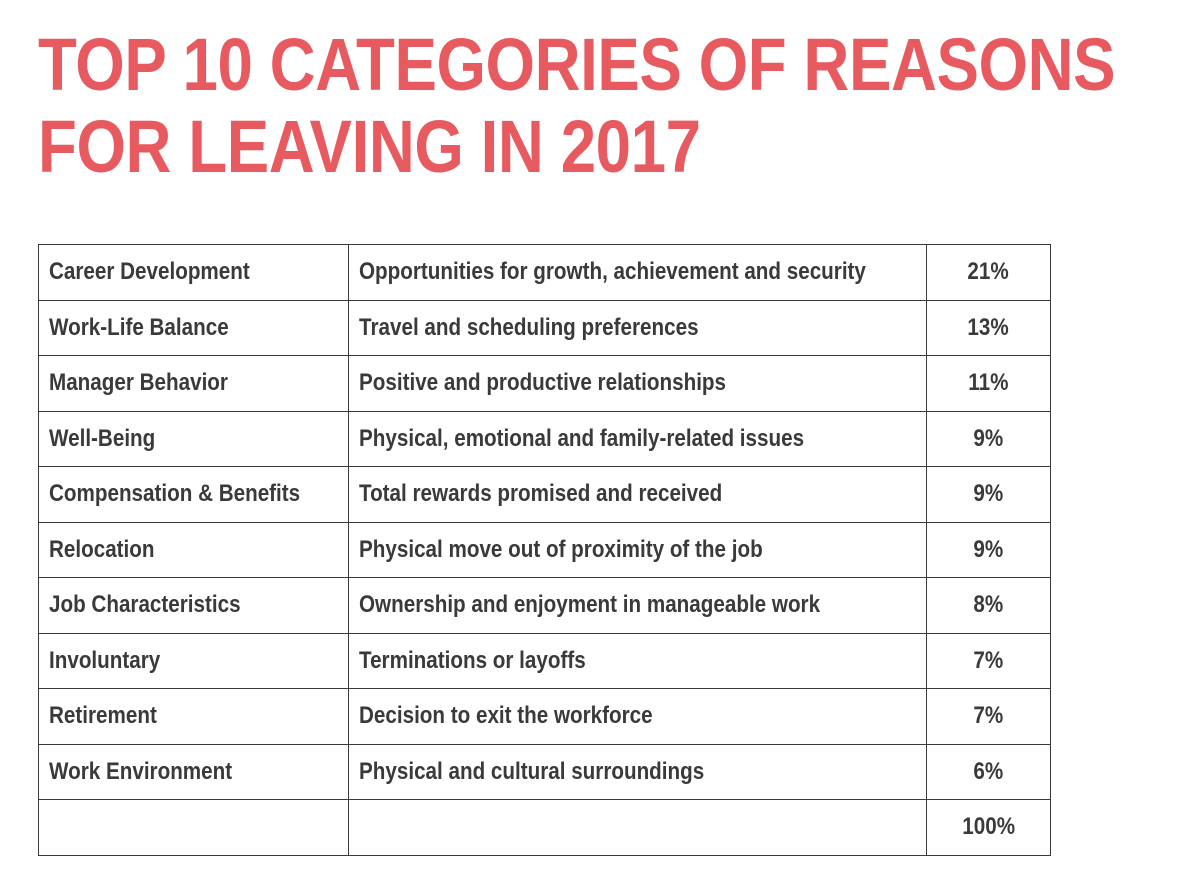 Image resolution: width=1191 pixels, height=888 pixels. I want to click on category-label: Career Development, so click(149, 272).